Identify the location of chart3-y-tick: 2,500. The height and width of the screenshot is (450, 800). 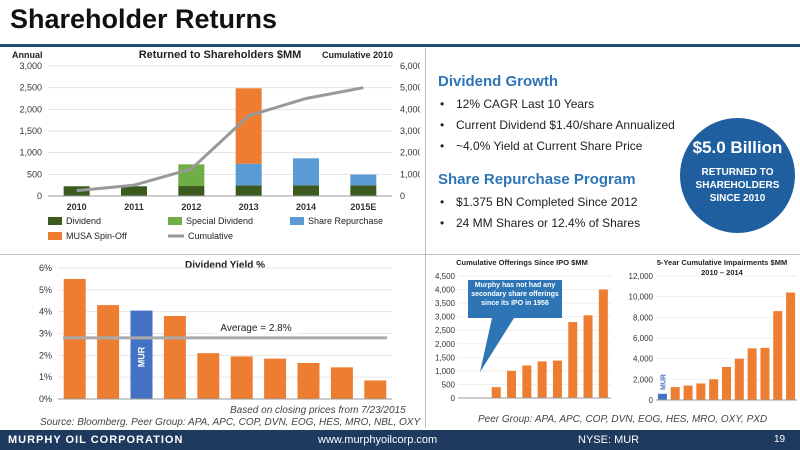
(445, 330).